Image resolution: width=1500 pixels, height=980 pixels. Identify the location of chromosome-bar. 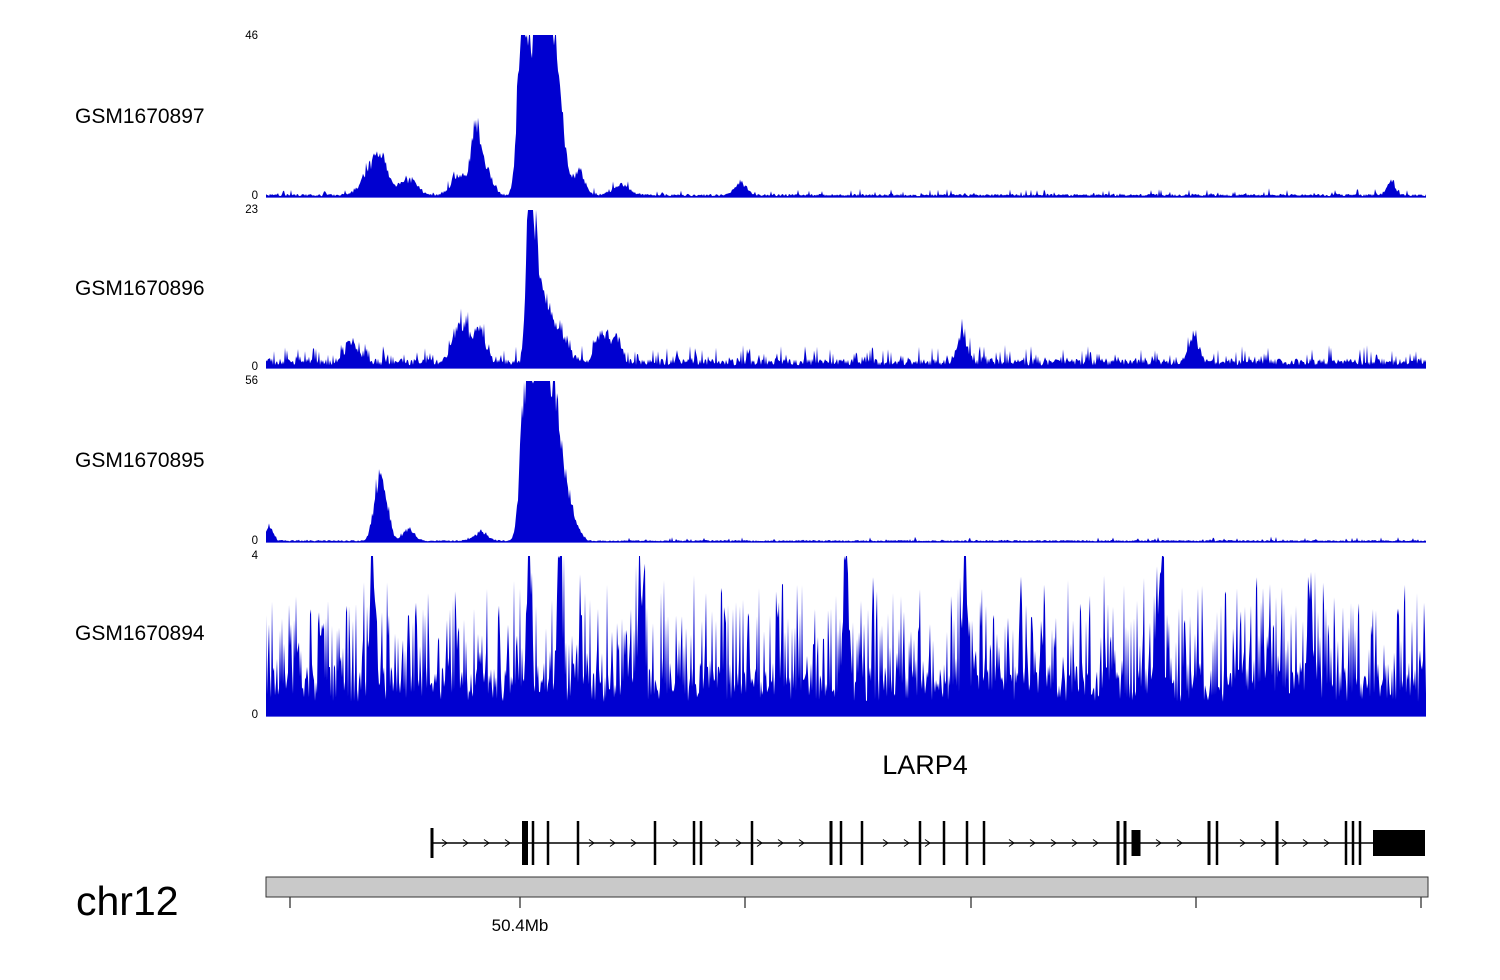
(847, 887).